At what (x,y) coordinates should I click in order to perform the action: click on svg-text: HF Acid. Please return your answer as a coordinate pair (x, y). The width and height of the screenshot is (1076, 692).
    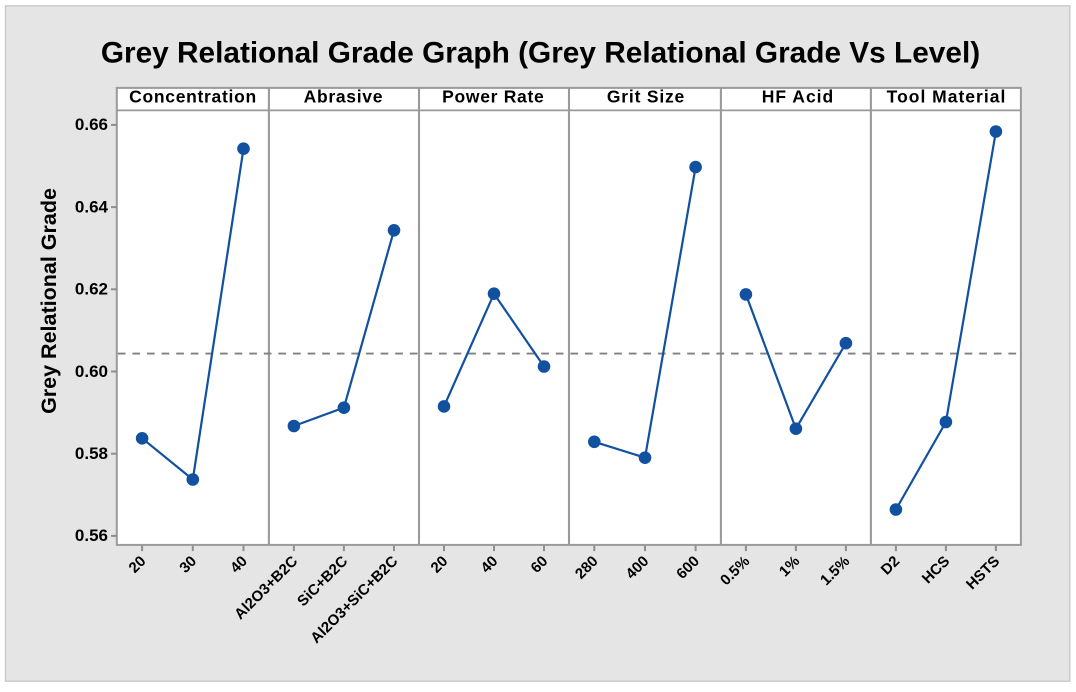
    Looking at the image, I should click on (798, 96).